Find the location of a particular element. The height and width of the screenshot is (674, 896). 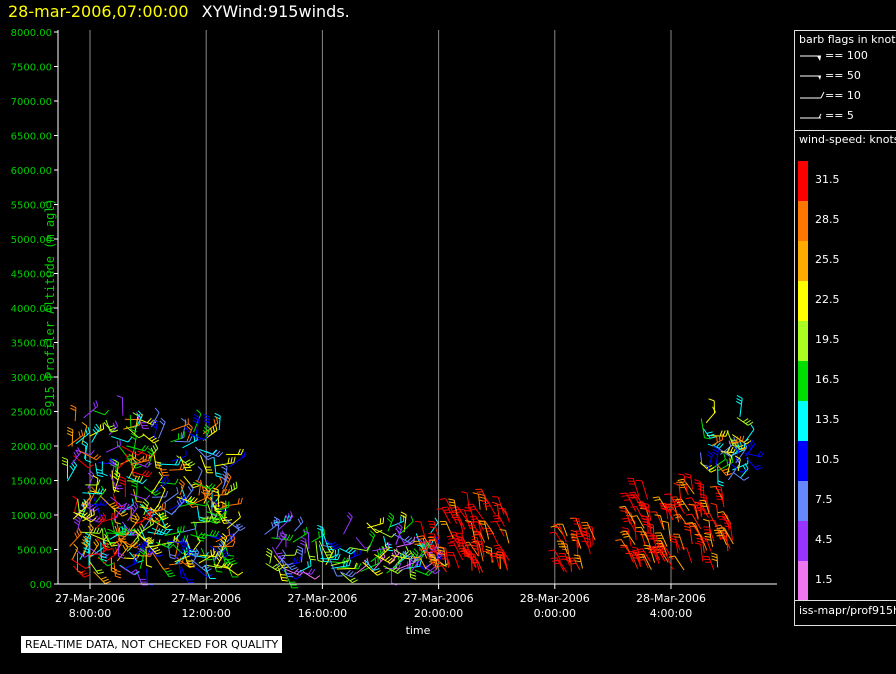

y-tick-label: 2000.00 is located at coordinates (31, 447).